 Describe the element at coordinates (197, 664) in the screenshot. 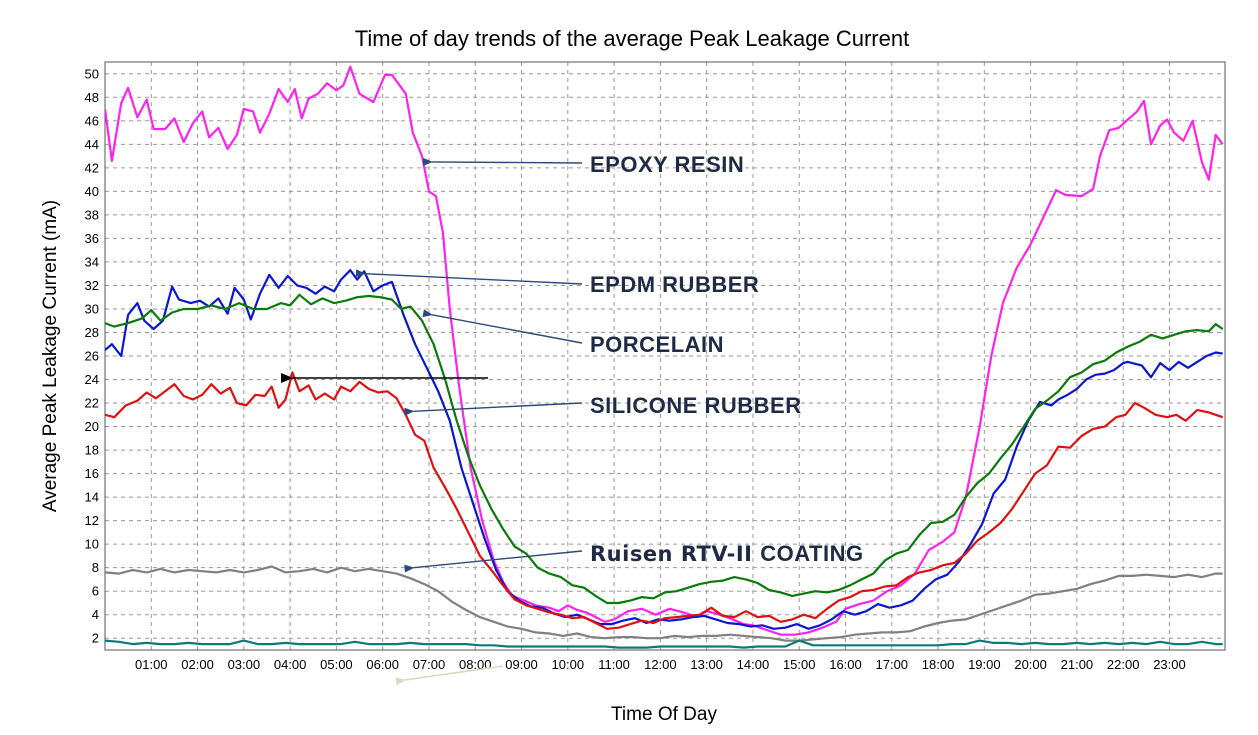

I see `x-tick-label: 02:00` at that location.